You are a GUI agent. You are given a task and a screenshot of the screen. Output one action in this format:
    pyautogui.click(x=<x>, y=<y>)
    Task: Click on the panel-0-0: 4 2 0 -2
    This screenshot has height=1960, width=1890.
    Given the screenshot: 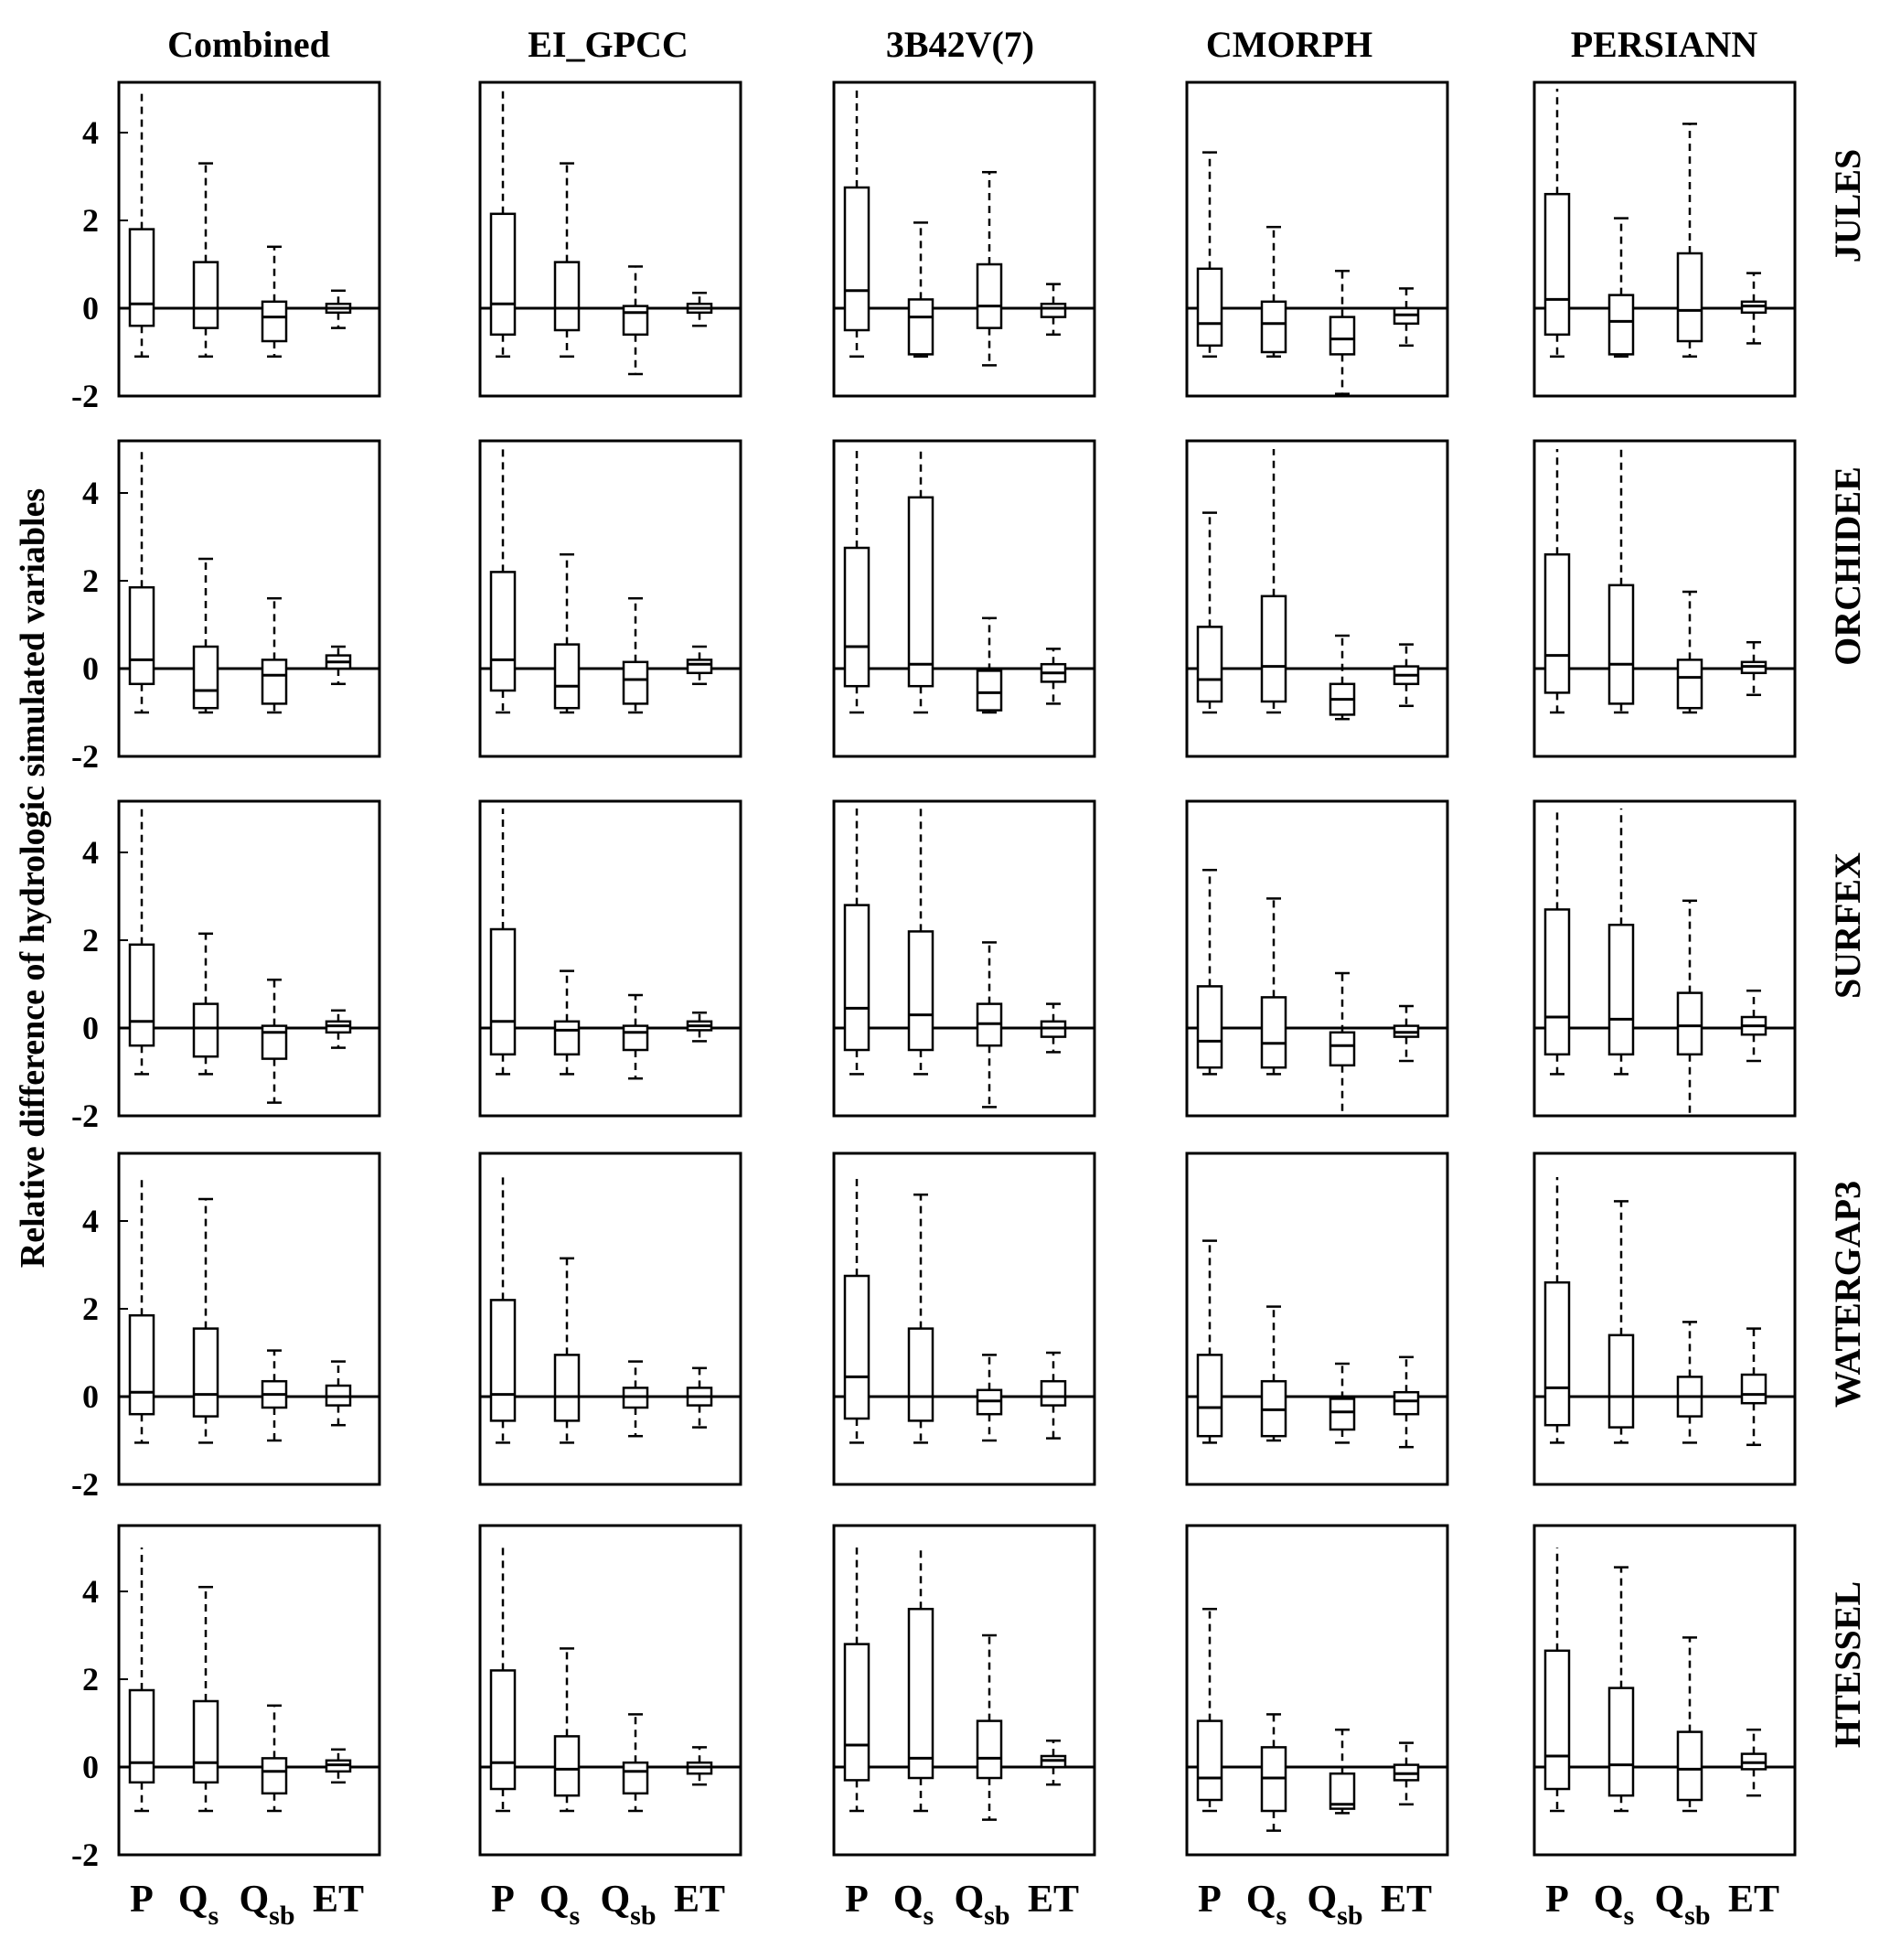 What is the action you would take?
    pyautogui.click(x=226, y=247)
    